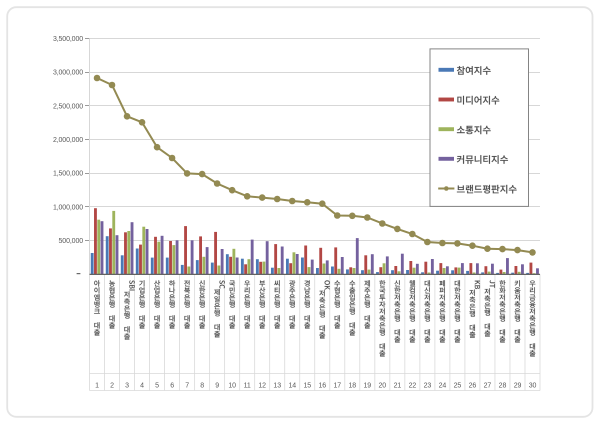 This screenshot has width=600, height=427. I want to click on svg-text: 500,000, so click(71, 241).